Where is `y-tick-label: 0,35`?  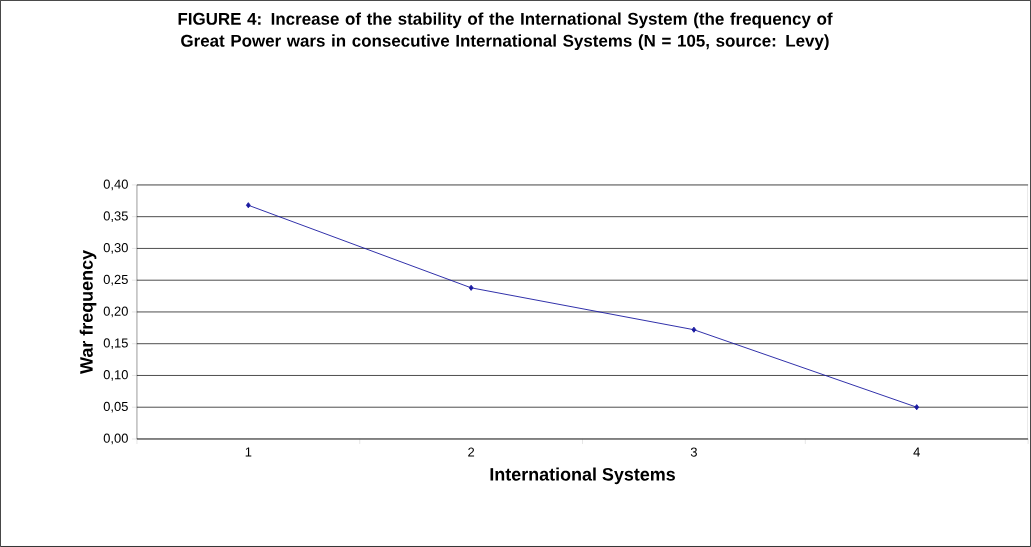
y-tick-label: 0,35 is located at coordinates (115, 217).